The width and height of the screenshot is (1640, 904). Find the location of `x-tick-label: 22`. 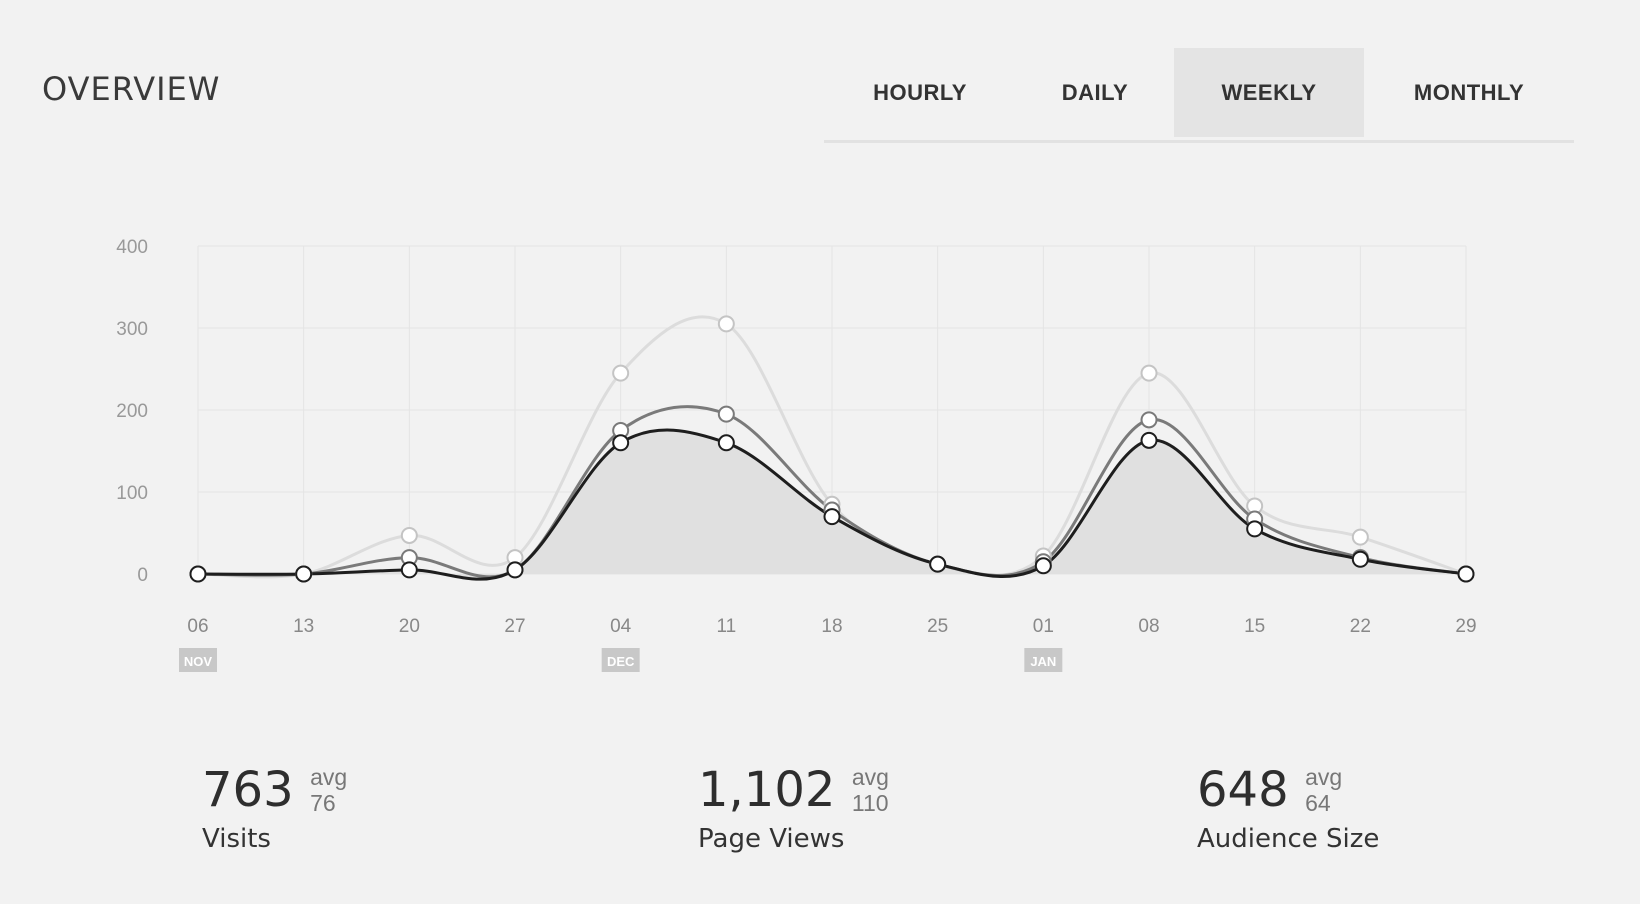

x-tick-label: 22 is located at coordinates (1360, 626).